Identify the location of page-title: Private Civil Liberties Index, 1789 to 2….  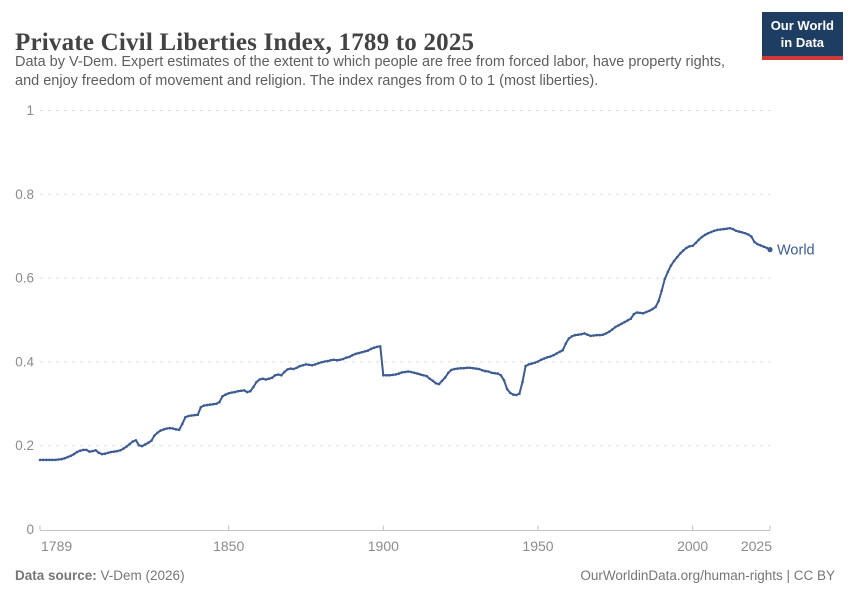
(245, 42).